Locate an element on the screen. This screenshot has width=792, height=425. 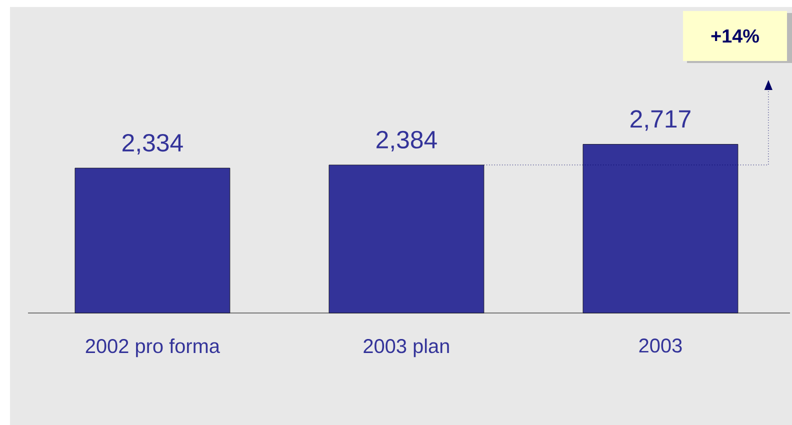
data-label: 2,384 is located at coordinates (406, 141).